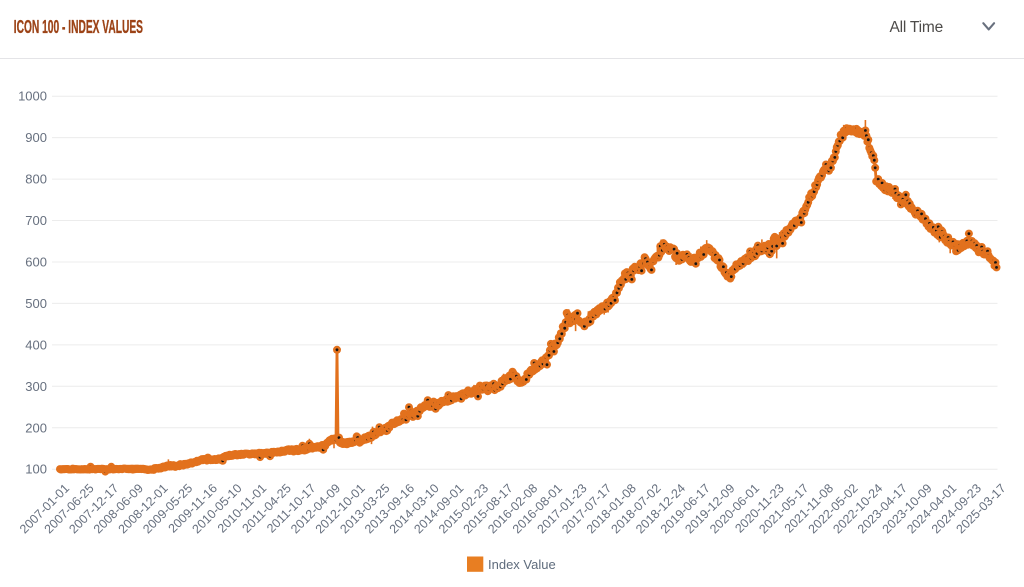  What do you see at coordinates (916, 27) in the screenshot?
I see `svg-text: All Time` at bounding box center [916, 27].